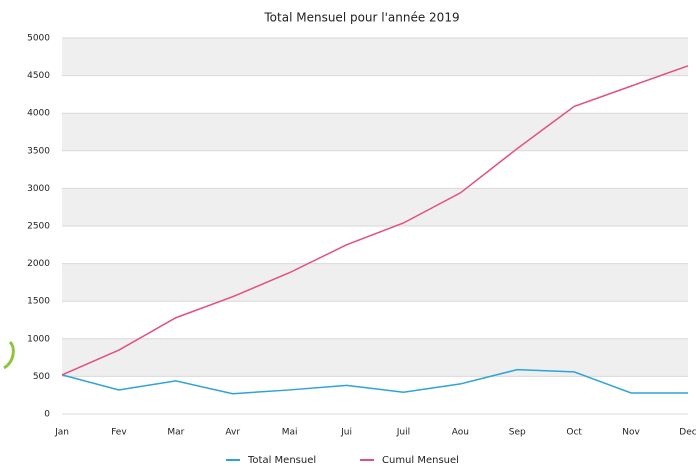  Describe the element at coordinates (38, 76) in the screenshot. I see `y-tick-label: 4500` at that location.